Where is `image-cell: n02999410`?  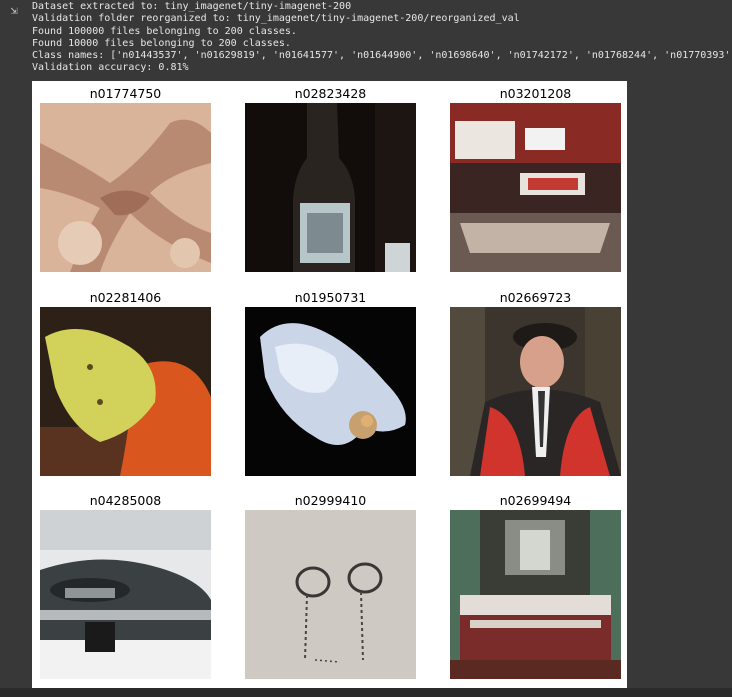
image-cell: n02999410 is located at coordinates (330, 585).